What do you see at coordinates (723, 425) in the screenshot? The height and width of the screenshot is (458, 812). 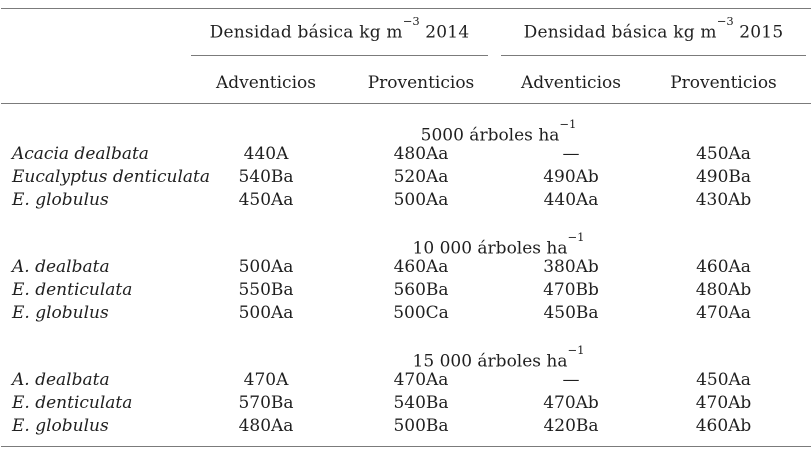 I see `density-value: 460Ab` at bounding box center [723, 425].